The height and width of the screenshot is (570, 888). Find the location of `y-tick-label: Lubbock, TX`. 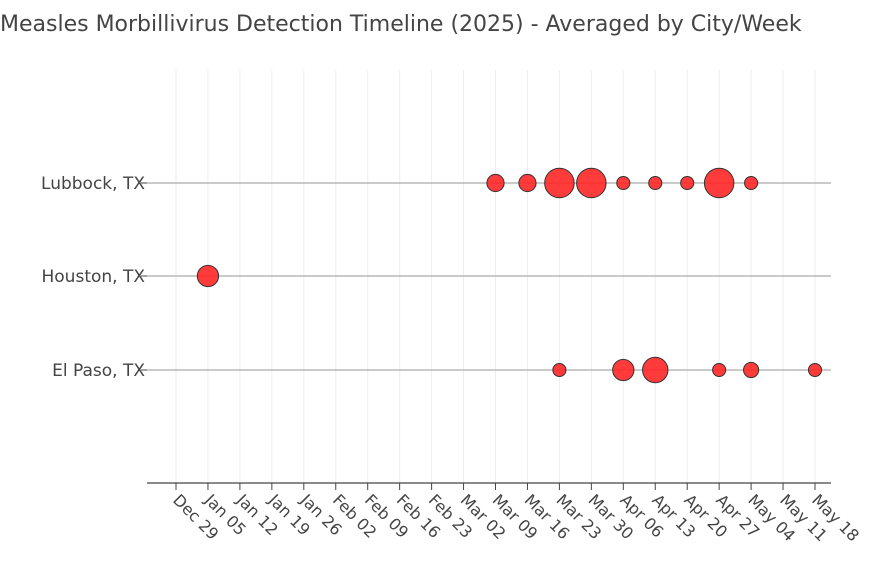

y-tick-label: Lubbock, TX is located at coordinates (93, 184).